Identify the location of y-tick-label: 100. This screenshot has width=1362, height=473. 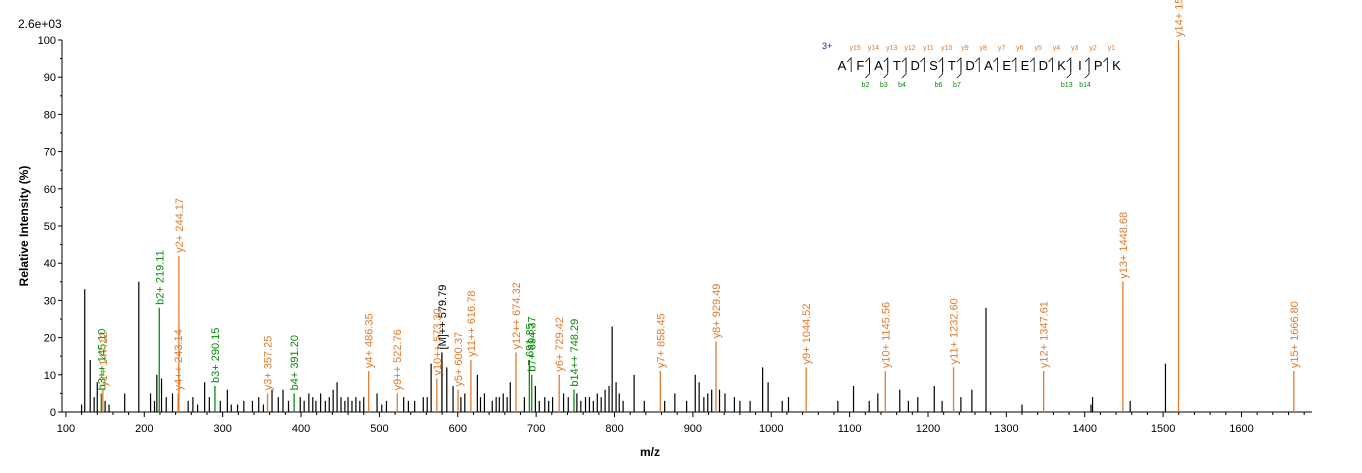
(47, 41).